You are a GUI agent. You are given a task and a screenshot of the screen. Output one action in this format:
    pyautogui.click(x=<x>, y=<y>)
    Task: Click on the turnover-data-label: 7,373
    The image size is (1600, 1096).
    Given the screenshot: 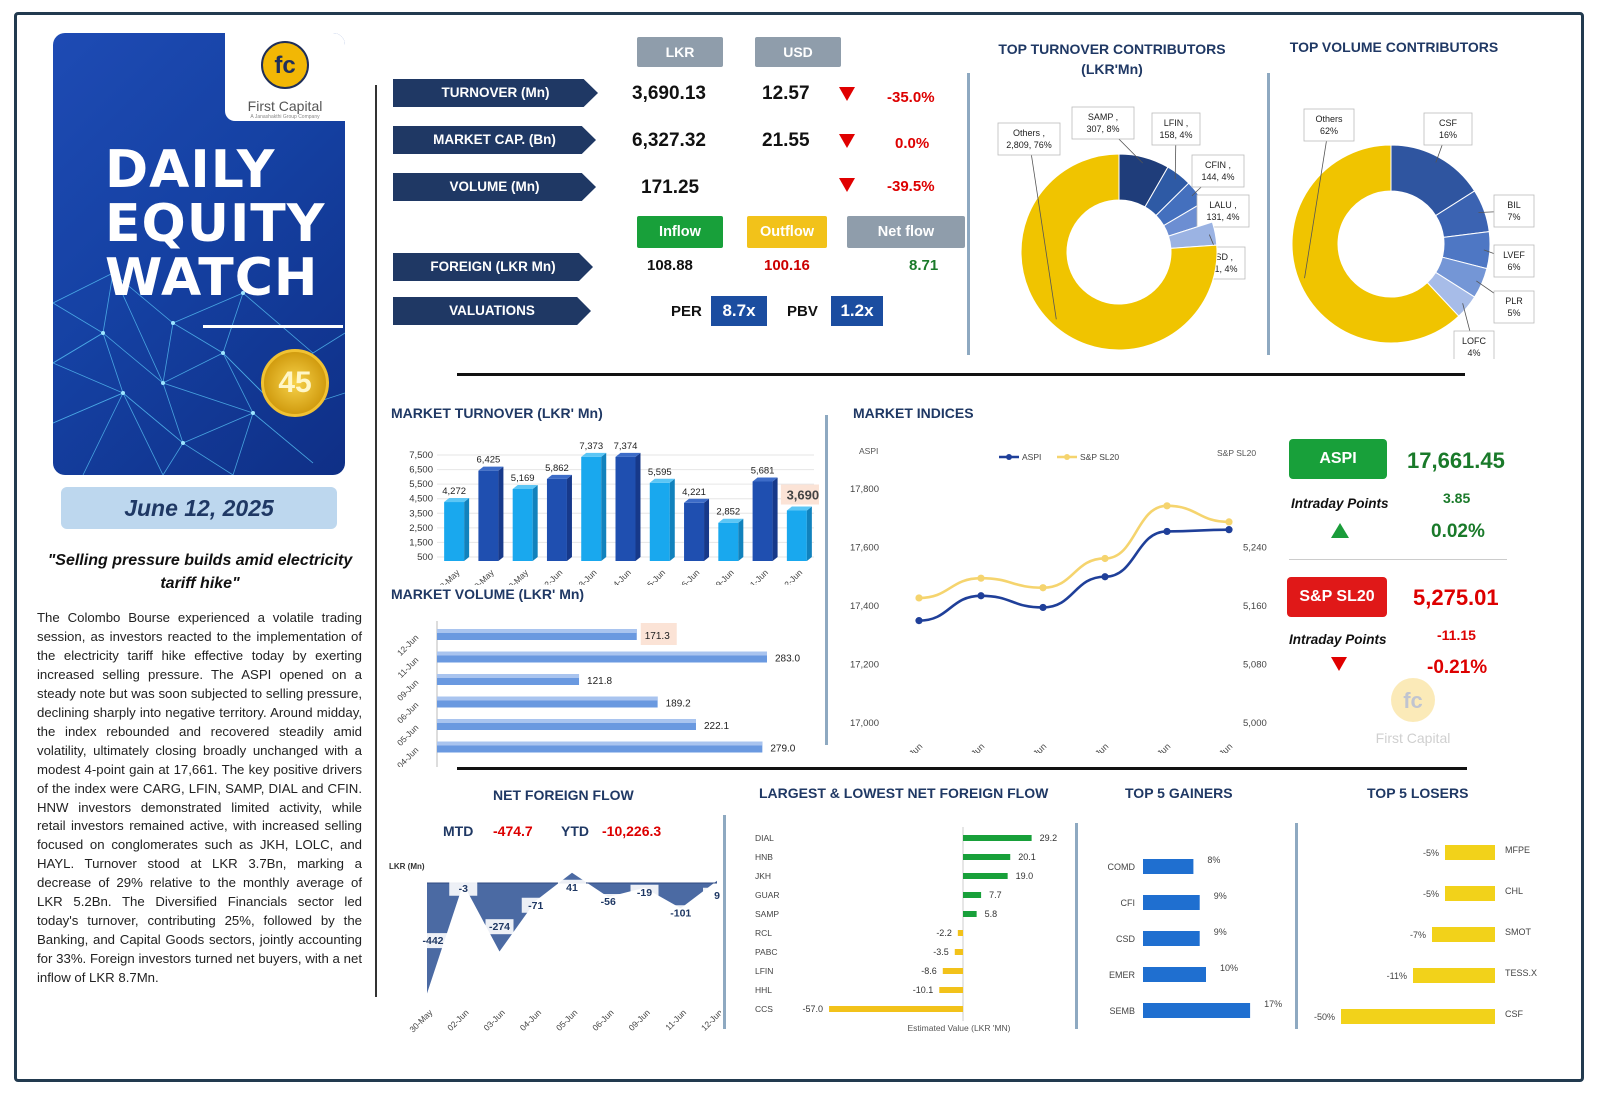 What is the action you would take?
    pyautogui.click(x=591, y=446)
    